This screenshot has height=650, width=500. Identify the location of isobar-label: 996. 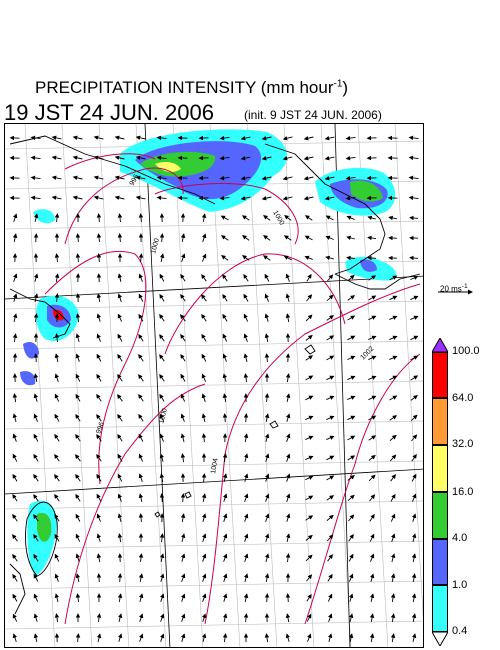
(100, 427).